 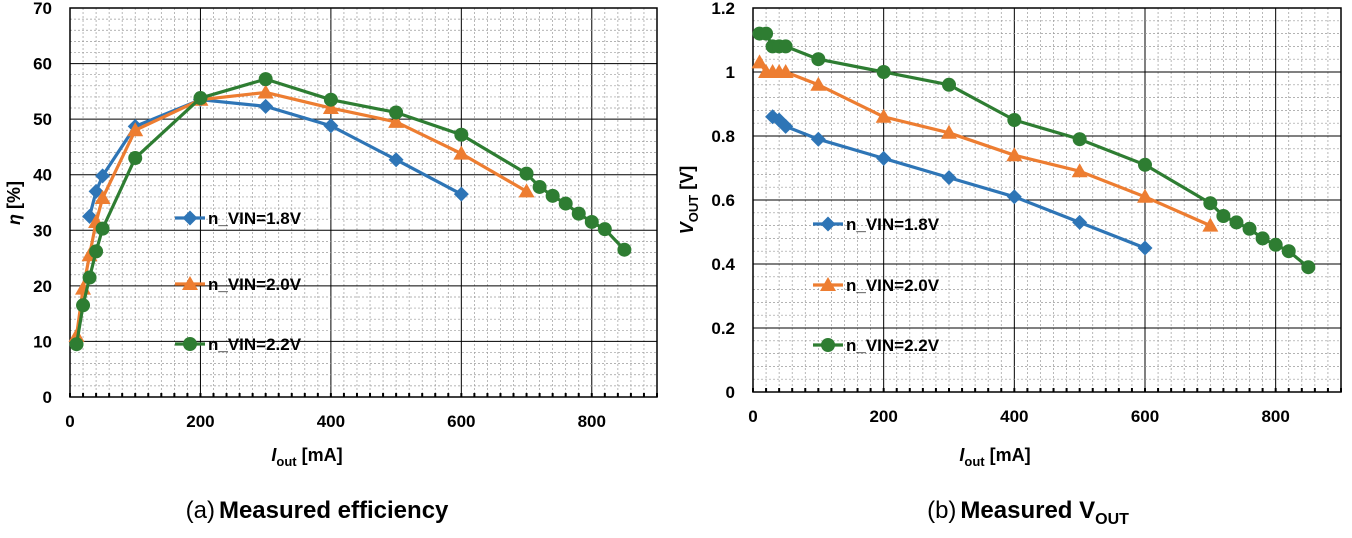 I want to click on y-axis-label-unit: [%], so click(x=14, y=197).